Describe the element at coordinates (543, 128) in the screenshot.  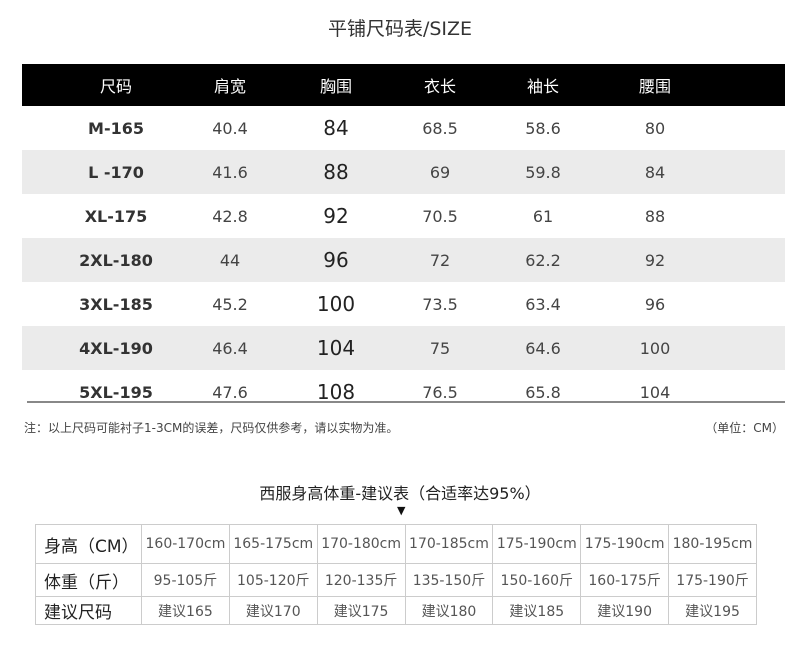
I see `table-cell: 58.6` at that location.